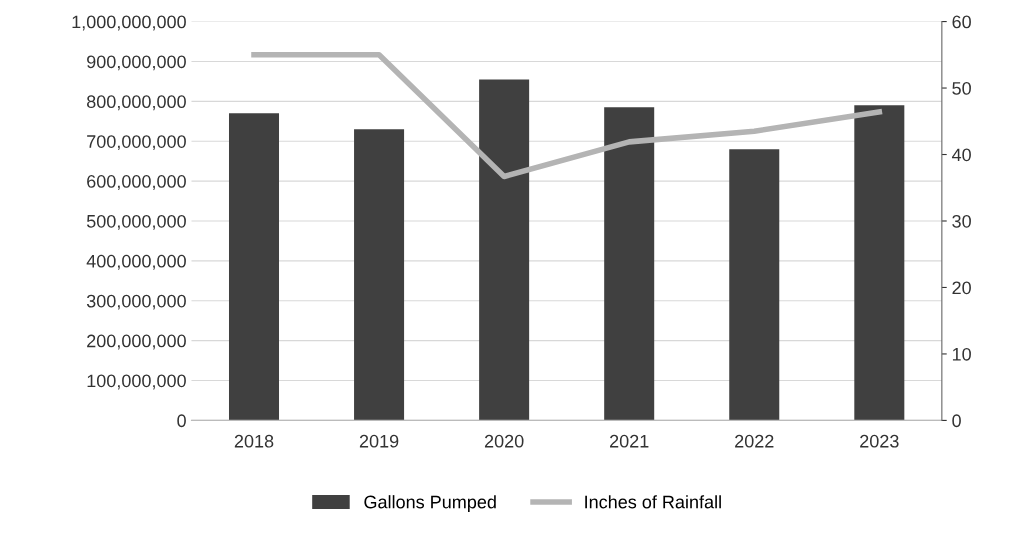 Image resolution: width=1035 pixels, height=539 pixels. Describe the element at coordinates (754, 441) in the screenshot. I see `x-tick-label: 2022` at that location.